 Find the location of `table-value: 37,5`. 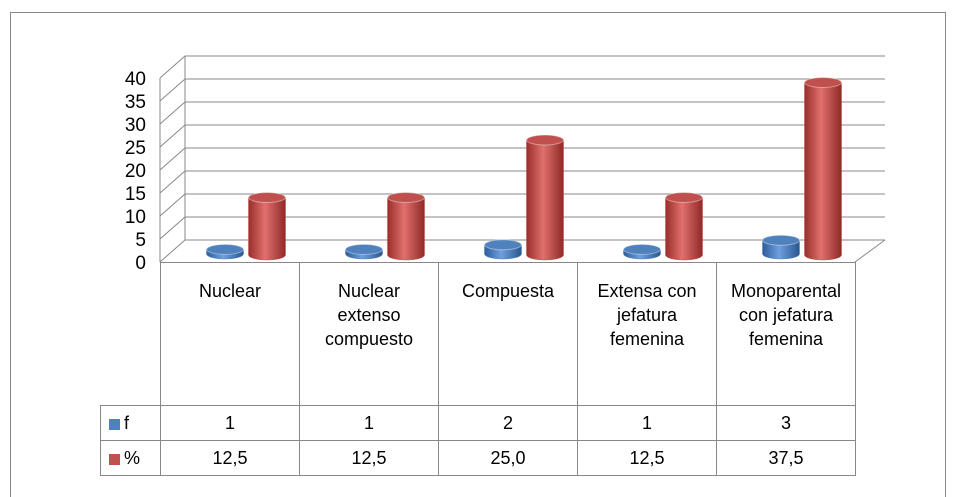

table-value: 37,5 is located at coordinates (786, 458).